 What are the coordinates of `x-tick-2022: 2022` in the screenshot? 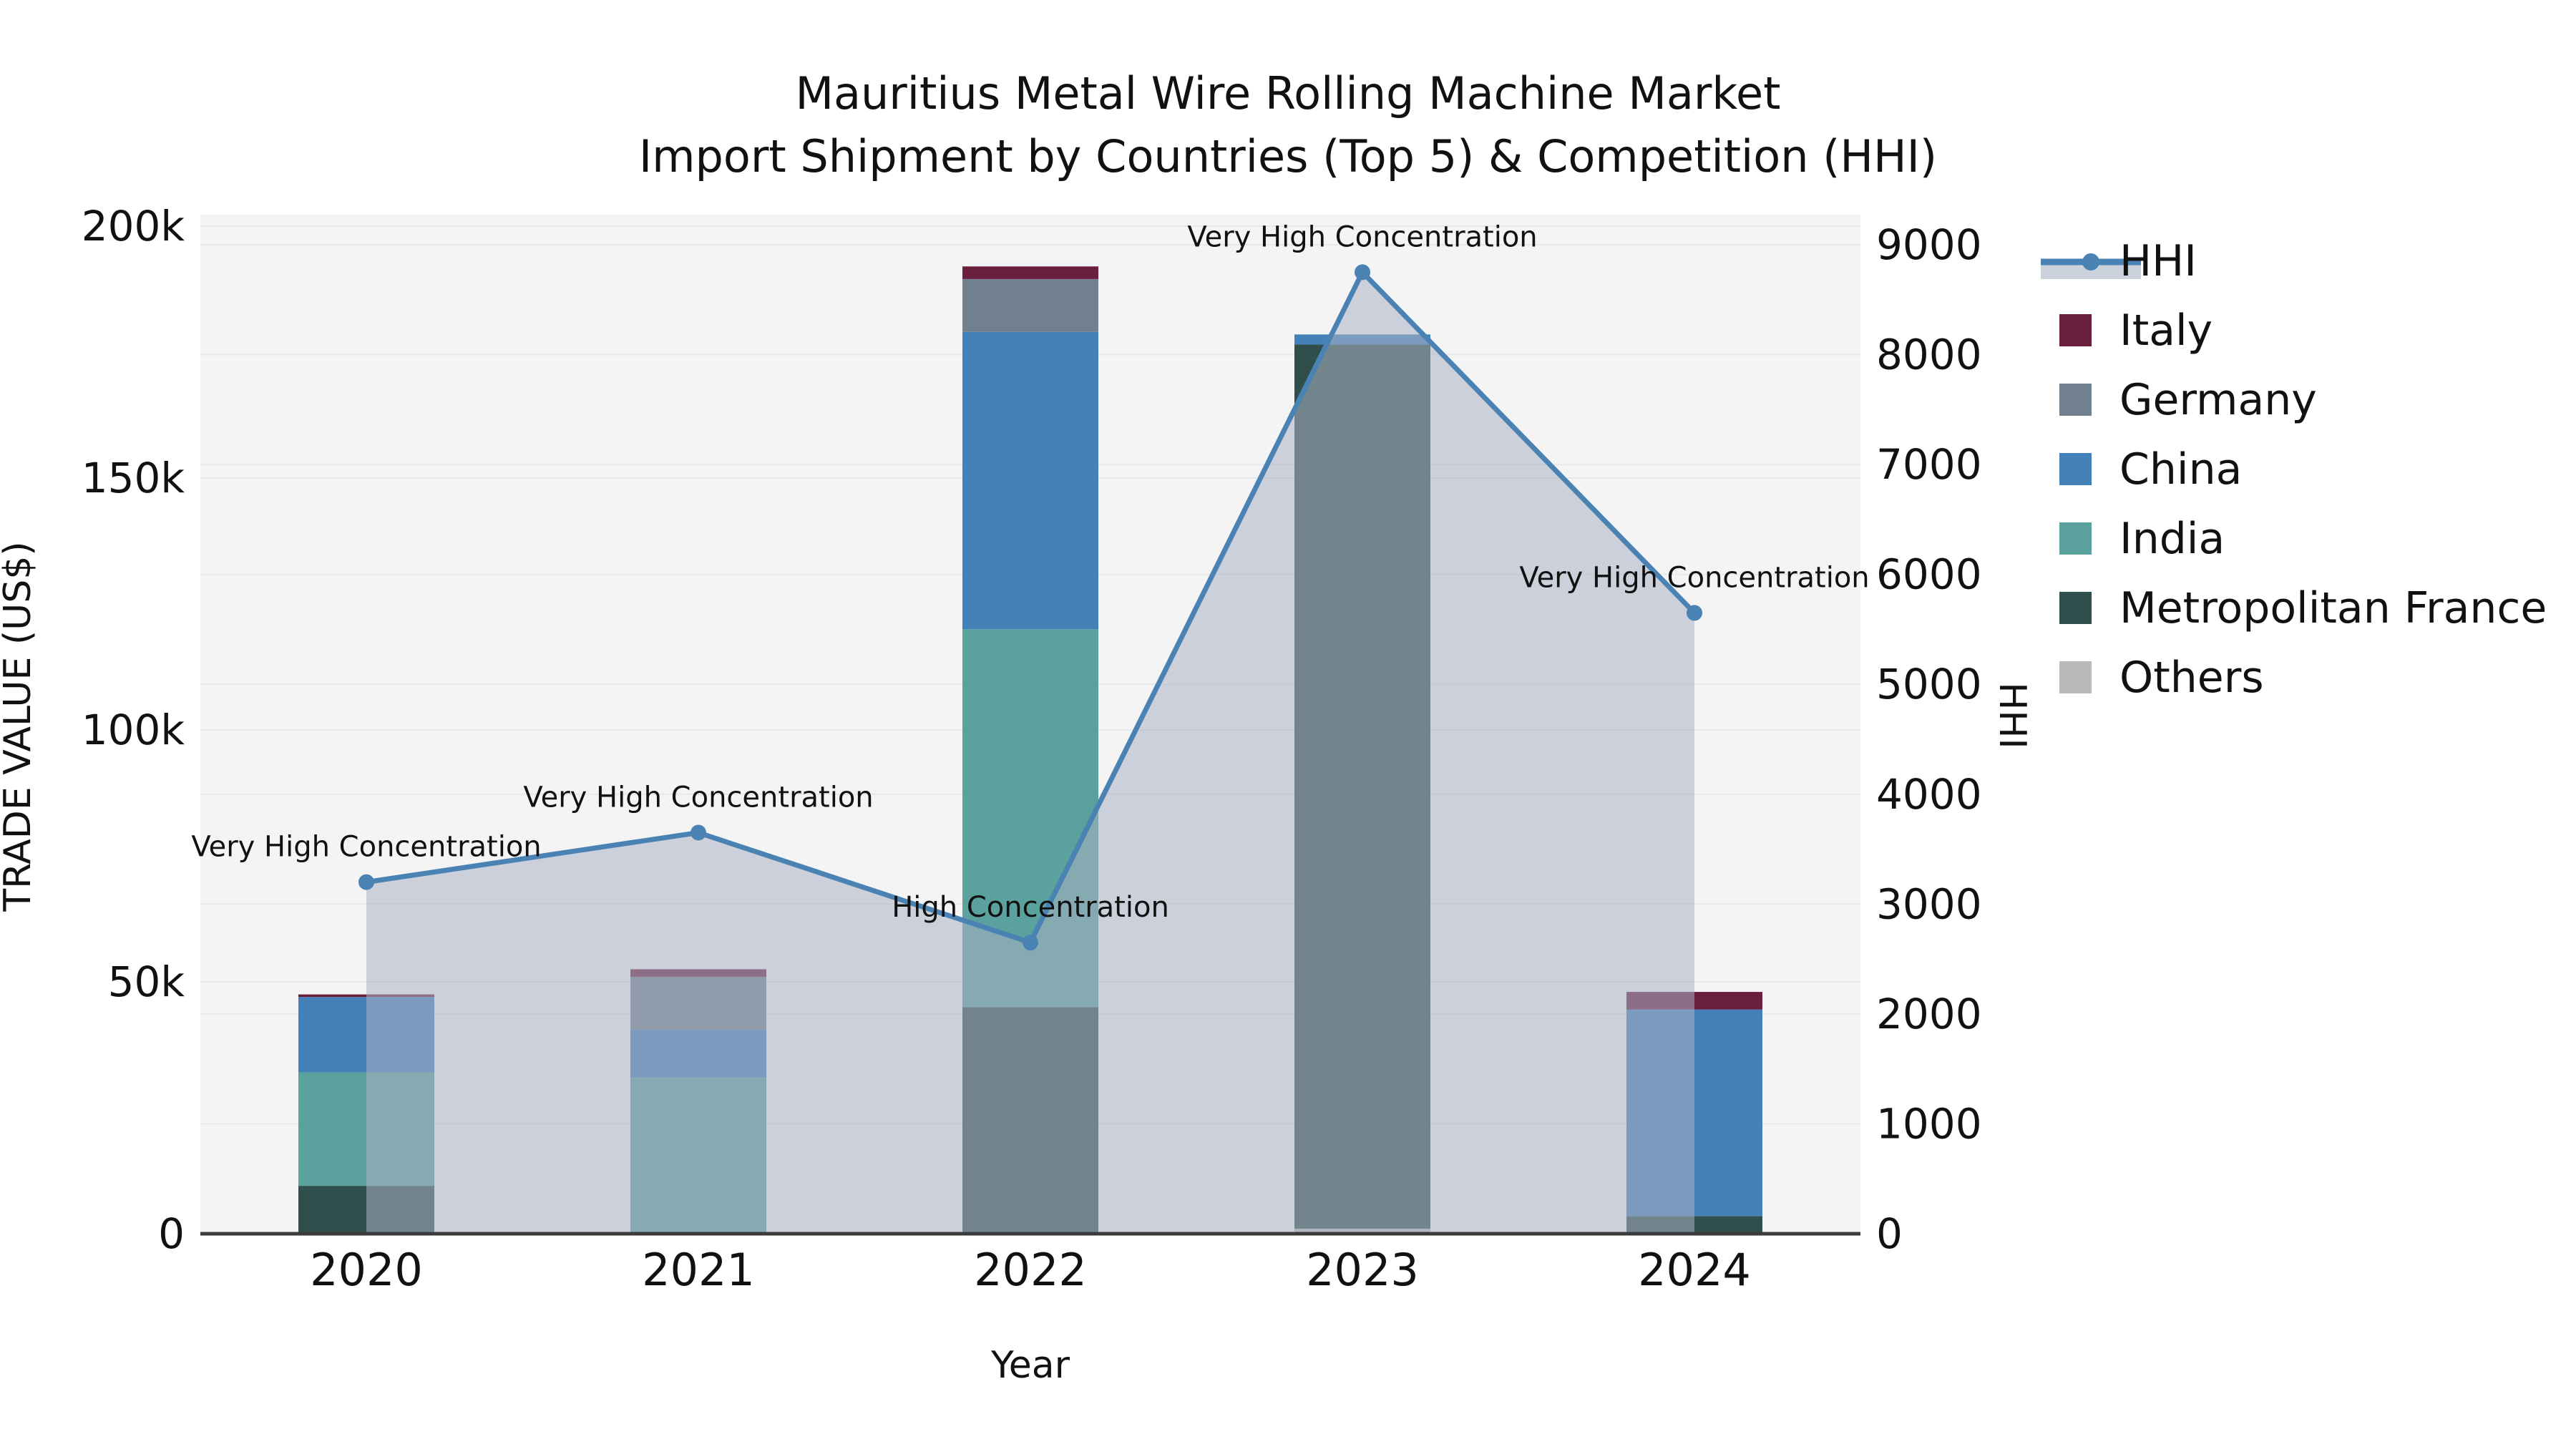 It's located at (1030, 1270).